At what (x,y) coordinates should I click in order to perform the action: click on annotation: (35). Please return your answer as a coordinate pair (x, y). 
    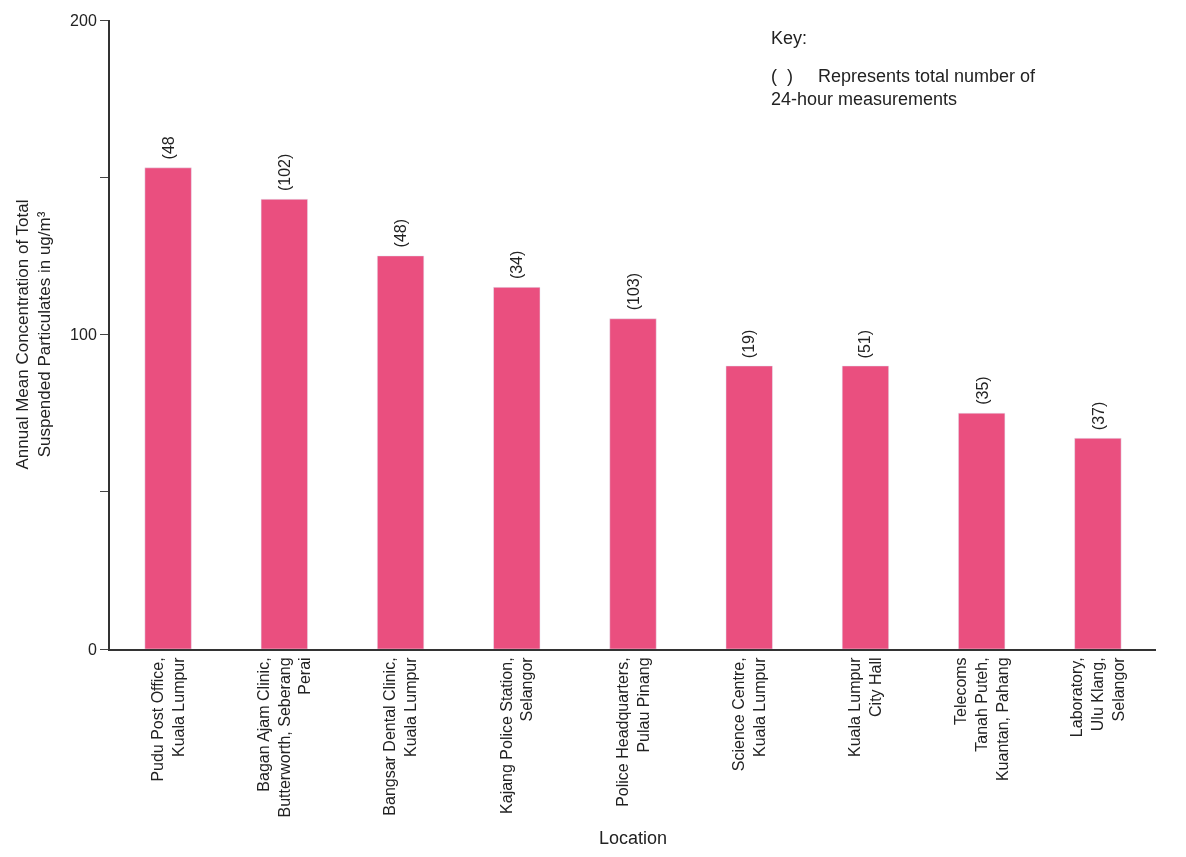
    Looking at the image, I should click on (982, 390).